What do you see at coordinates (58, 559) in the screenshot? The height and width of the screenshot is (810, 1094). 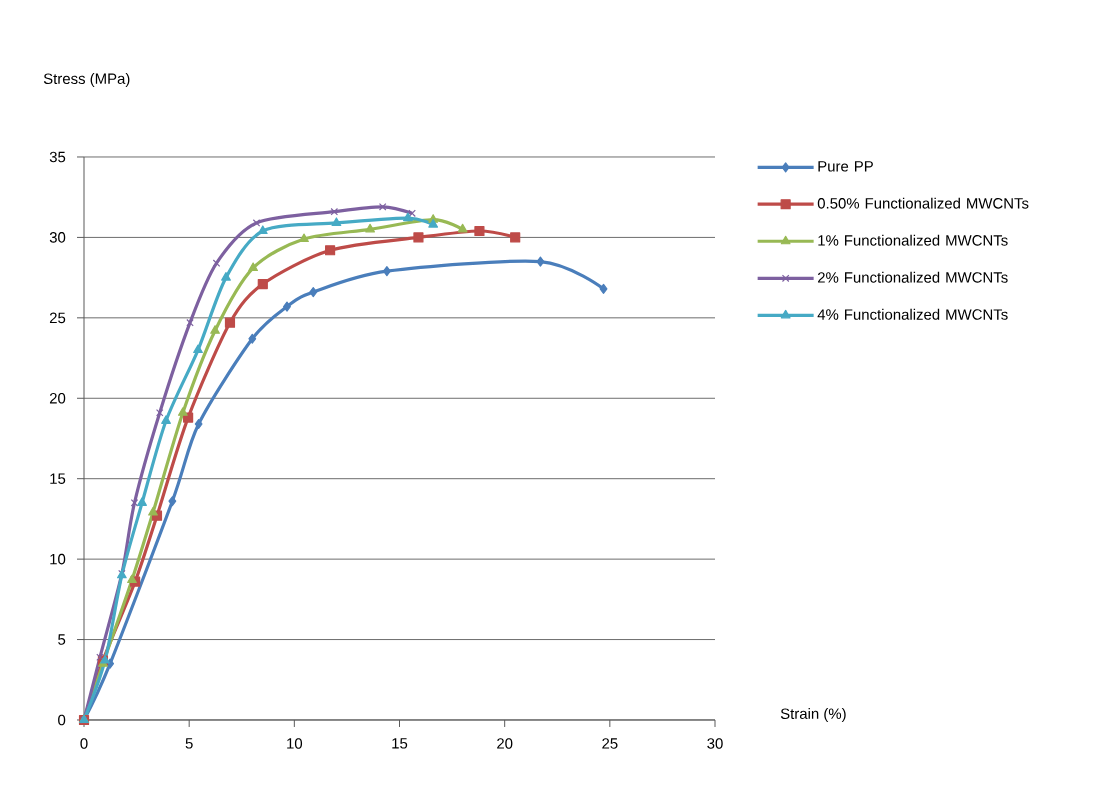 I see `y-tick-label: 10` at bounding box center [58, 559].